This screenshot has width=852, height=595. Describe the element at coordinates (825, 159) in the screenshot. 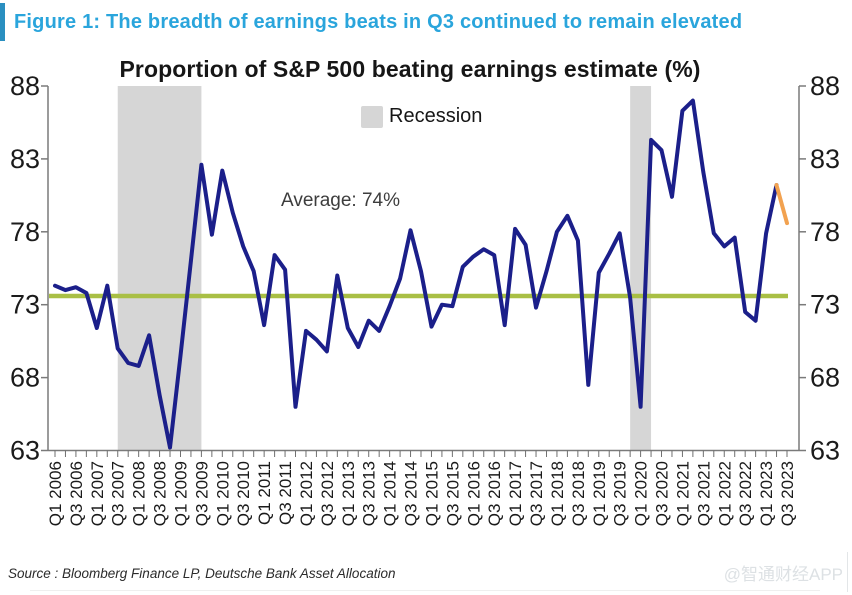

I see `y-axis-tick-label-right: 83` at that location.